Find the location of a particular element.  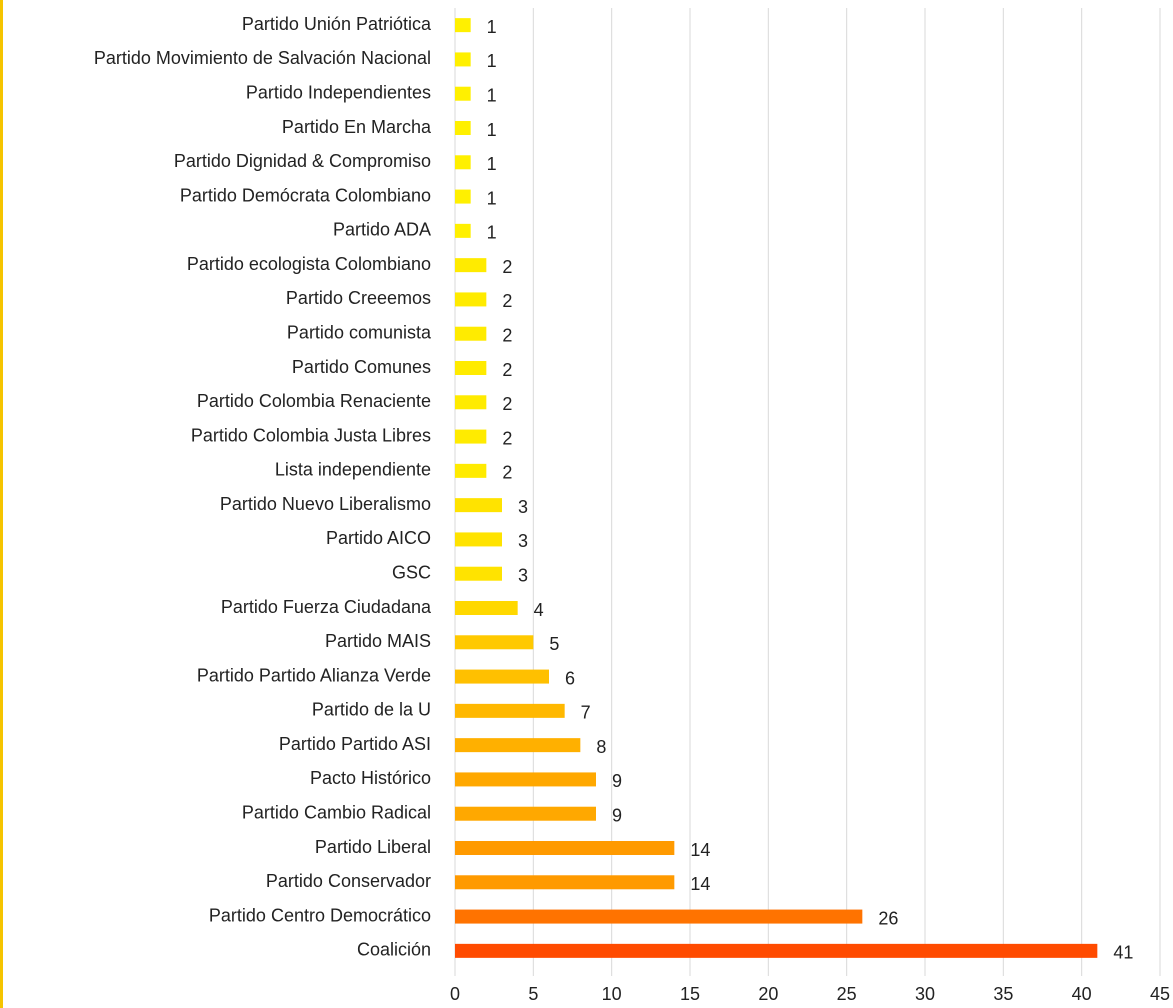

y-tick-label: Pacto Histórico is located at coordinates (370, 778).